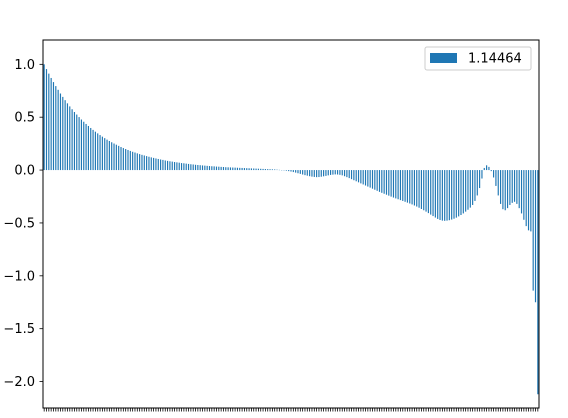  What do you see at coordinates (19, 329) in the screenshot?
I see `y-tick-label: −1.5` at bounding box center [19, 329].